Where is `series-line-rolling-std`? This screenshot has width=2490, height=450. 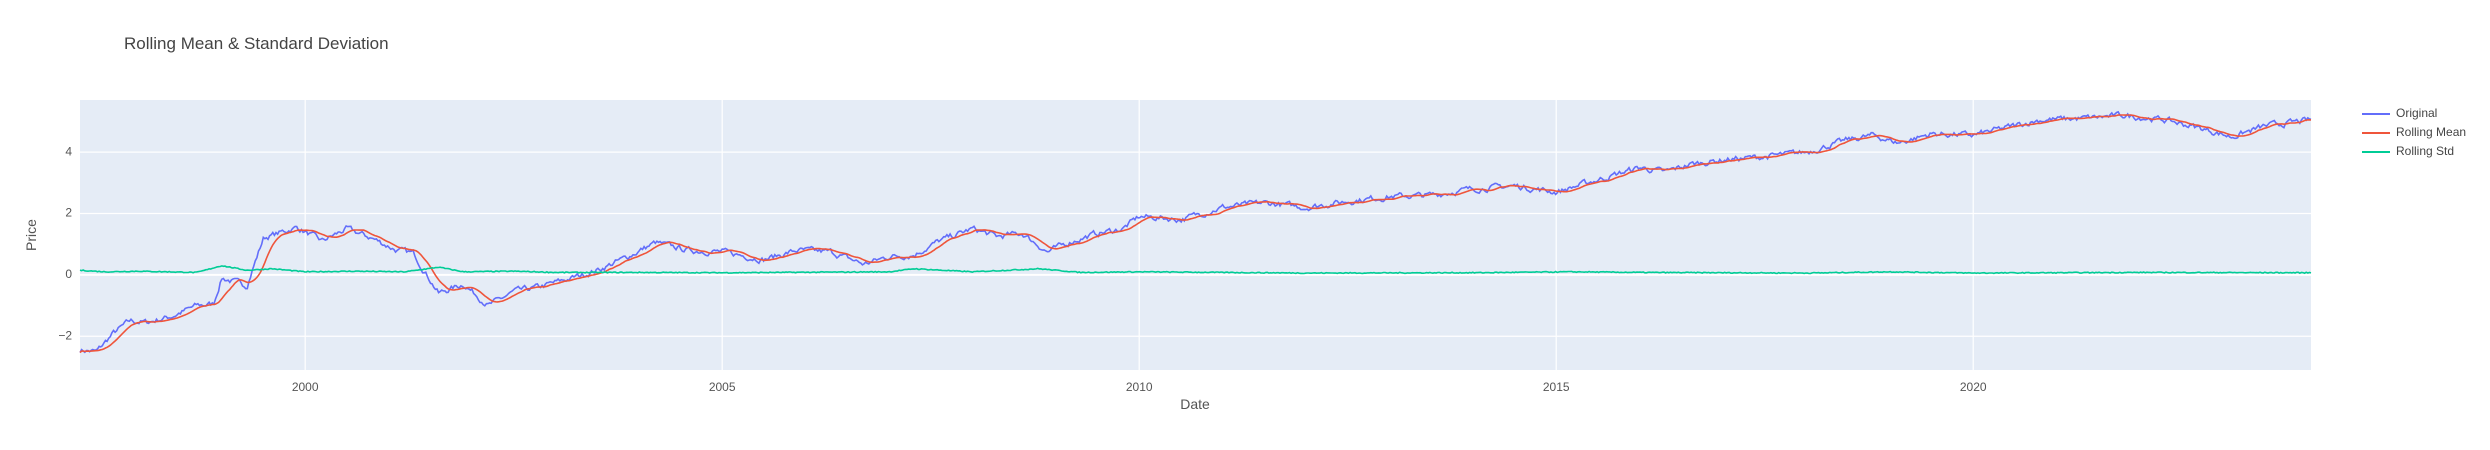 series-line-rolling-std is located at coordinates (1195, 270).